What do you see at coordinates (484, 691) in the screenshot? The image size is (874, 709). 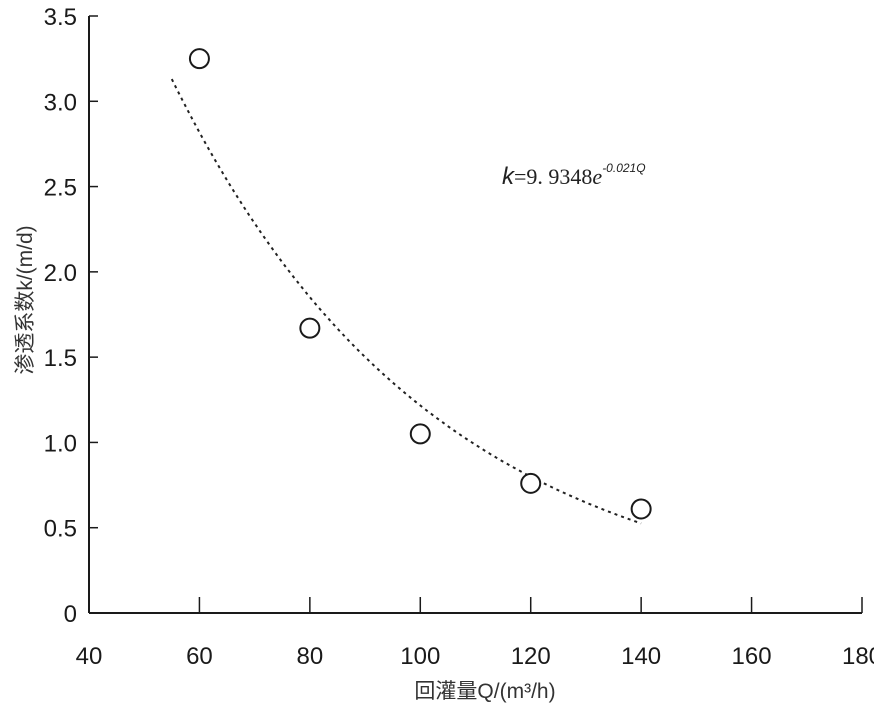 I see `x-axis-label: 回灌量Q/(m³/h)` at bounding box center [484, 691].